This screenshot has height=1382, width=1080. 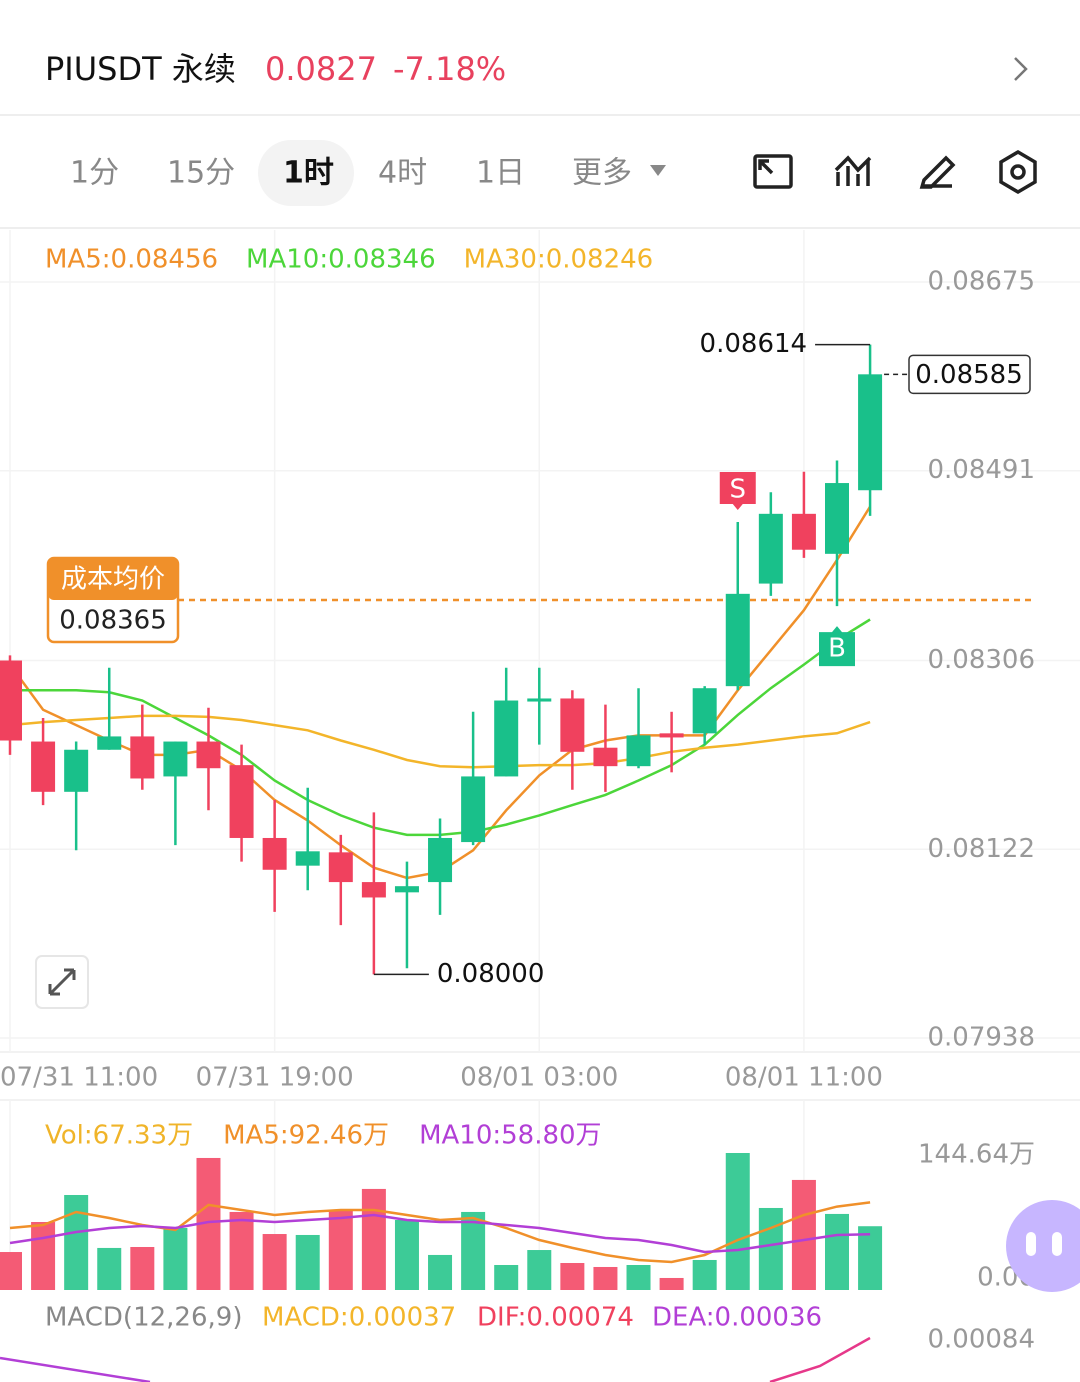 What do you see at coordinates (510, 1136) in the screenshot?
I see `legend-entry: MA10:58.80万` at bounding box center [510, 1136].